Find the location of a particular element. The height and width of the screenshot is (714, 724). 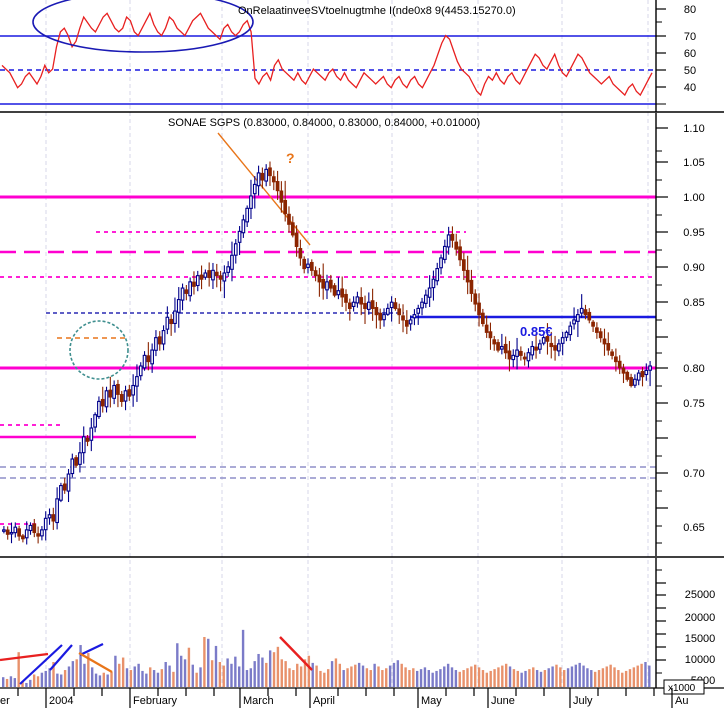

volume-panel is located at coordinates (325, 658).